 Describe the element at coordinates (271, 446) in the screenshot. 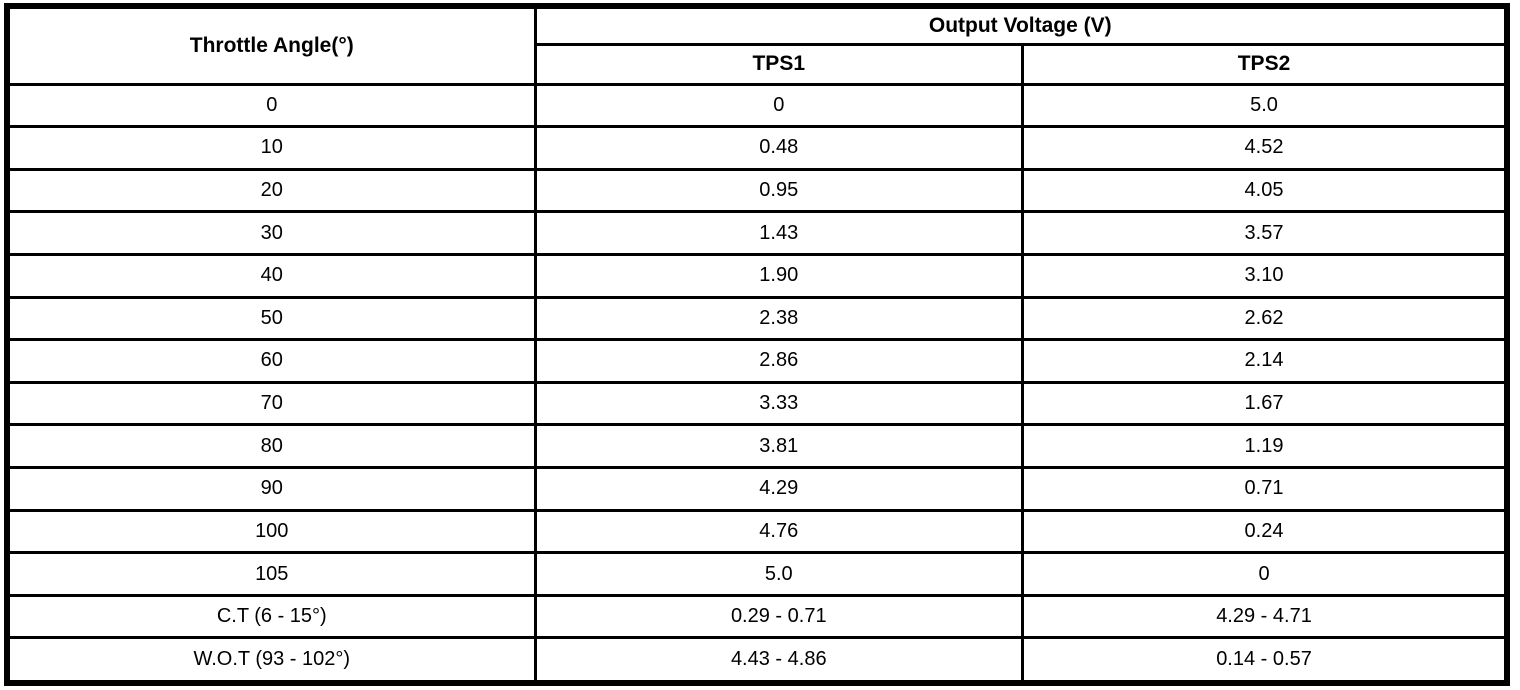

I see `angle-cell: 80` at that location.